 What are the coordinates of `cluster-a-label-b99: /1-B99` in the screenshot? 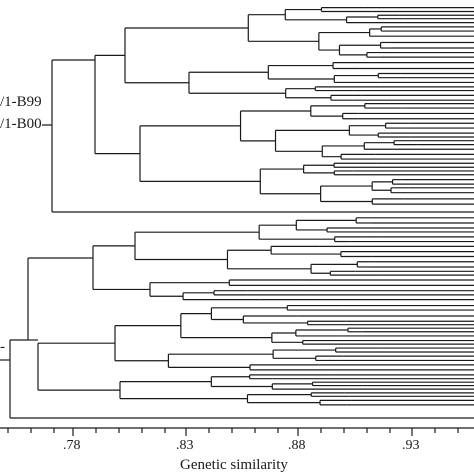 It's located at (21, 102).